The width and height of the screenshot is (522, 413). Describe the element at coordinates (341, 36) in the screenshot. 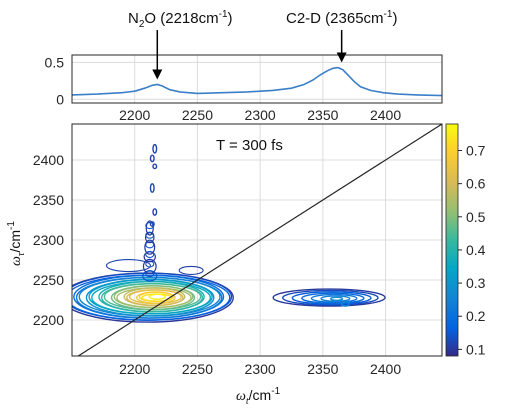

I see `annotation-c2d: C2-D (2365cm-1)` at that location.